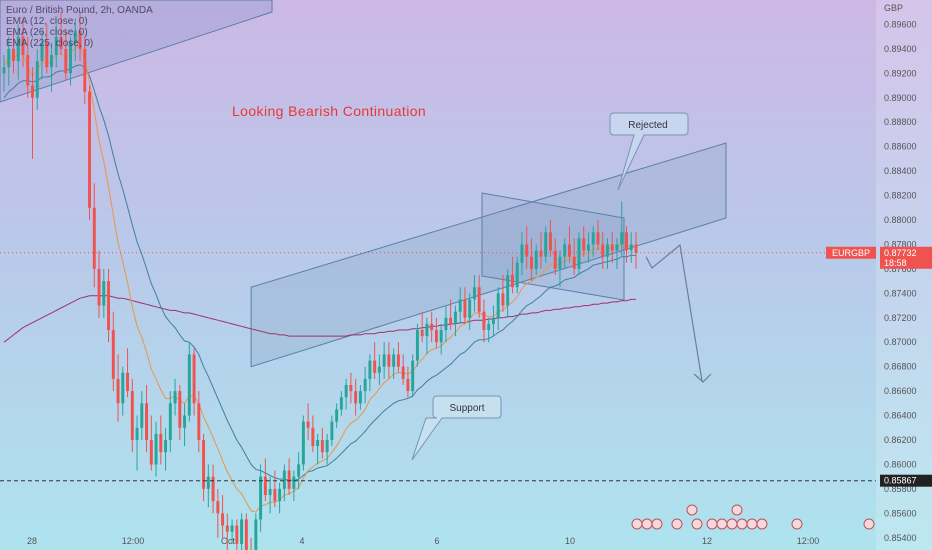 The image size is (932, 550). Describe the element at coordinates (900, 538) in the screenshot. I see `y-tick-label: 0.85400` at that location.